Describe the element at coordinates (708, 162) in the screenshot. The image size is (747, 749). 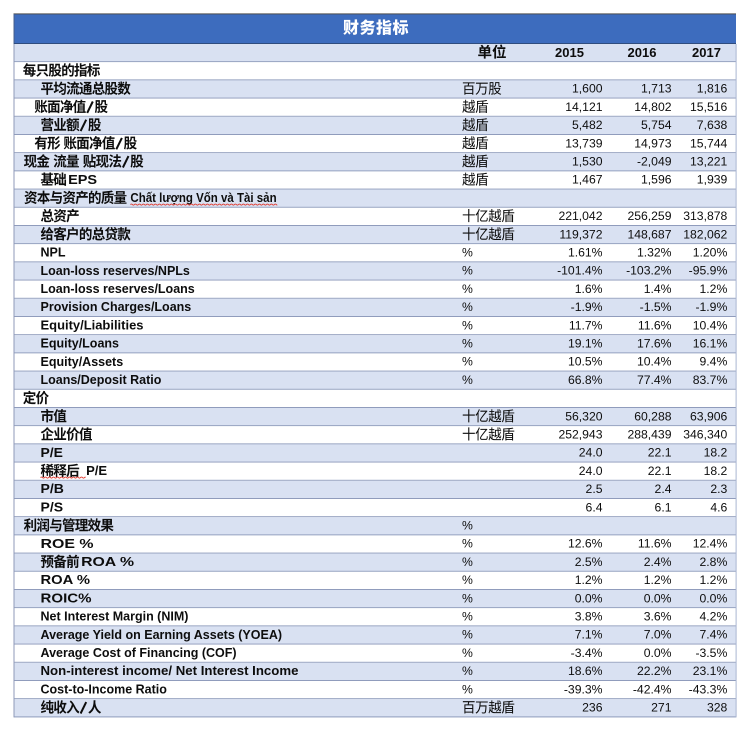
I see `svg-text: 13,221` at that location.